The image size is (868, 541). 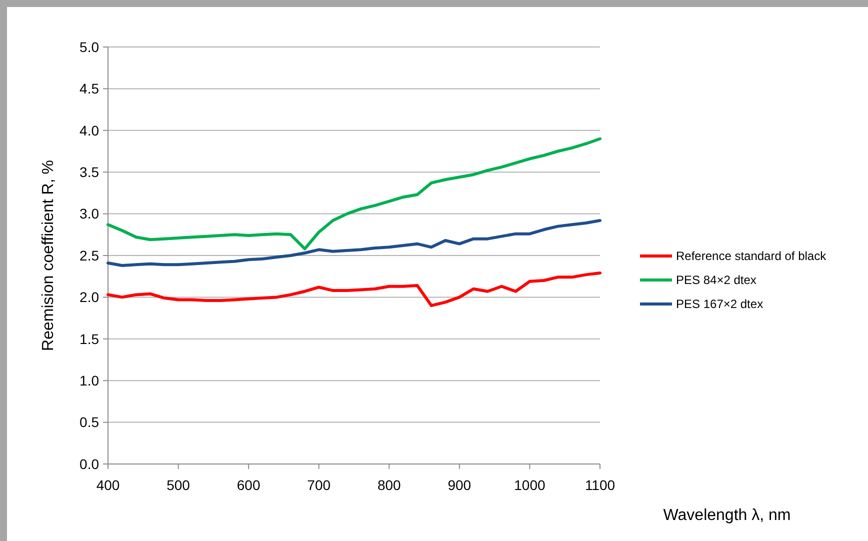 I want to click on legend-label: PES 84×2 dtex, so click(x=716, y=280).